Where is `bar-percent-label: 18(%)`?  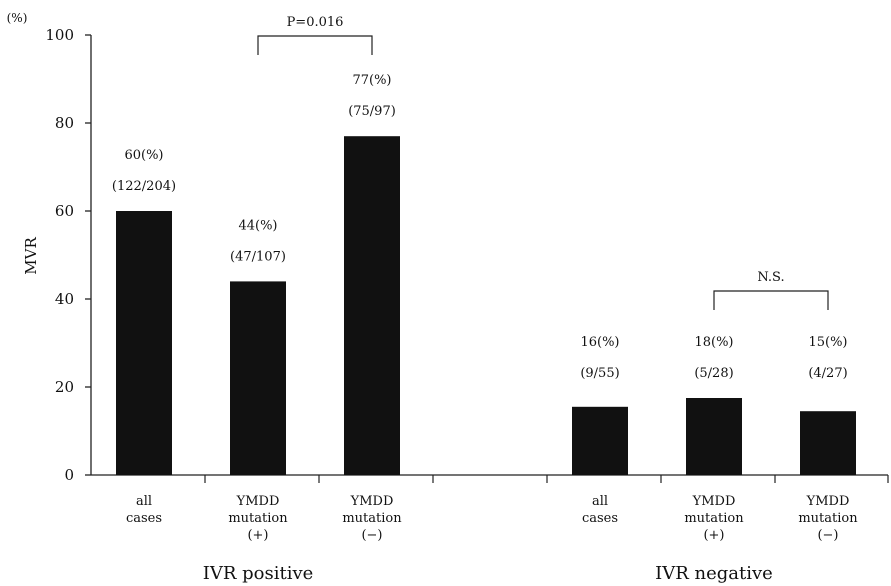 bar-percent-label: 18(%) is located at coordinates (713, 342).